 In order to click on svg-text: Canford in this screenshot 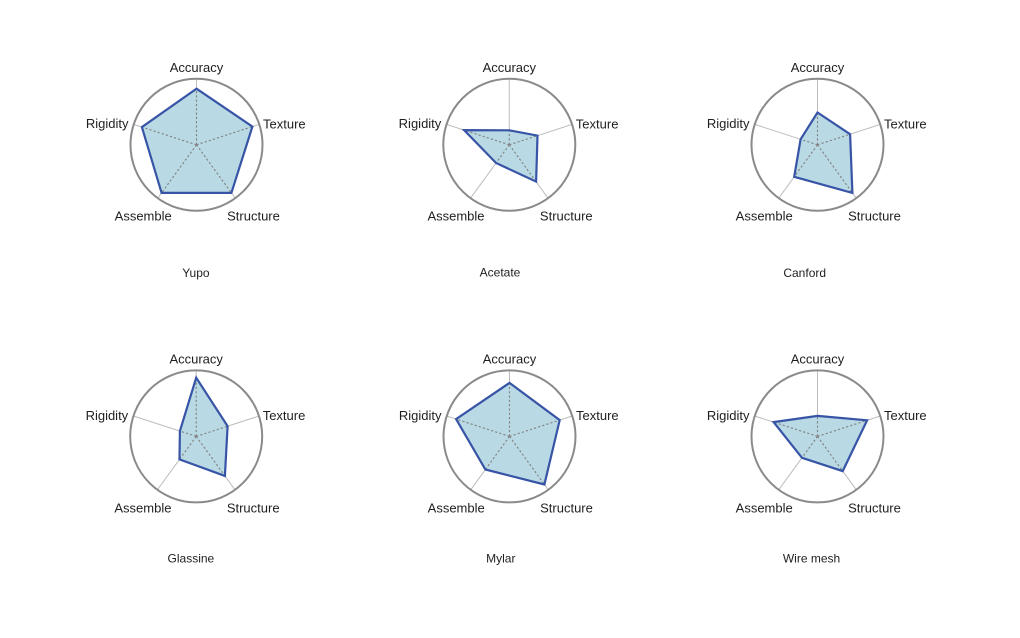, I will do `click(804, 273)`.